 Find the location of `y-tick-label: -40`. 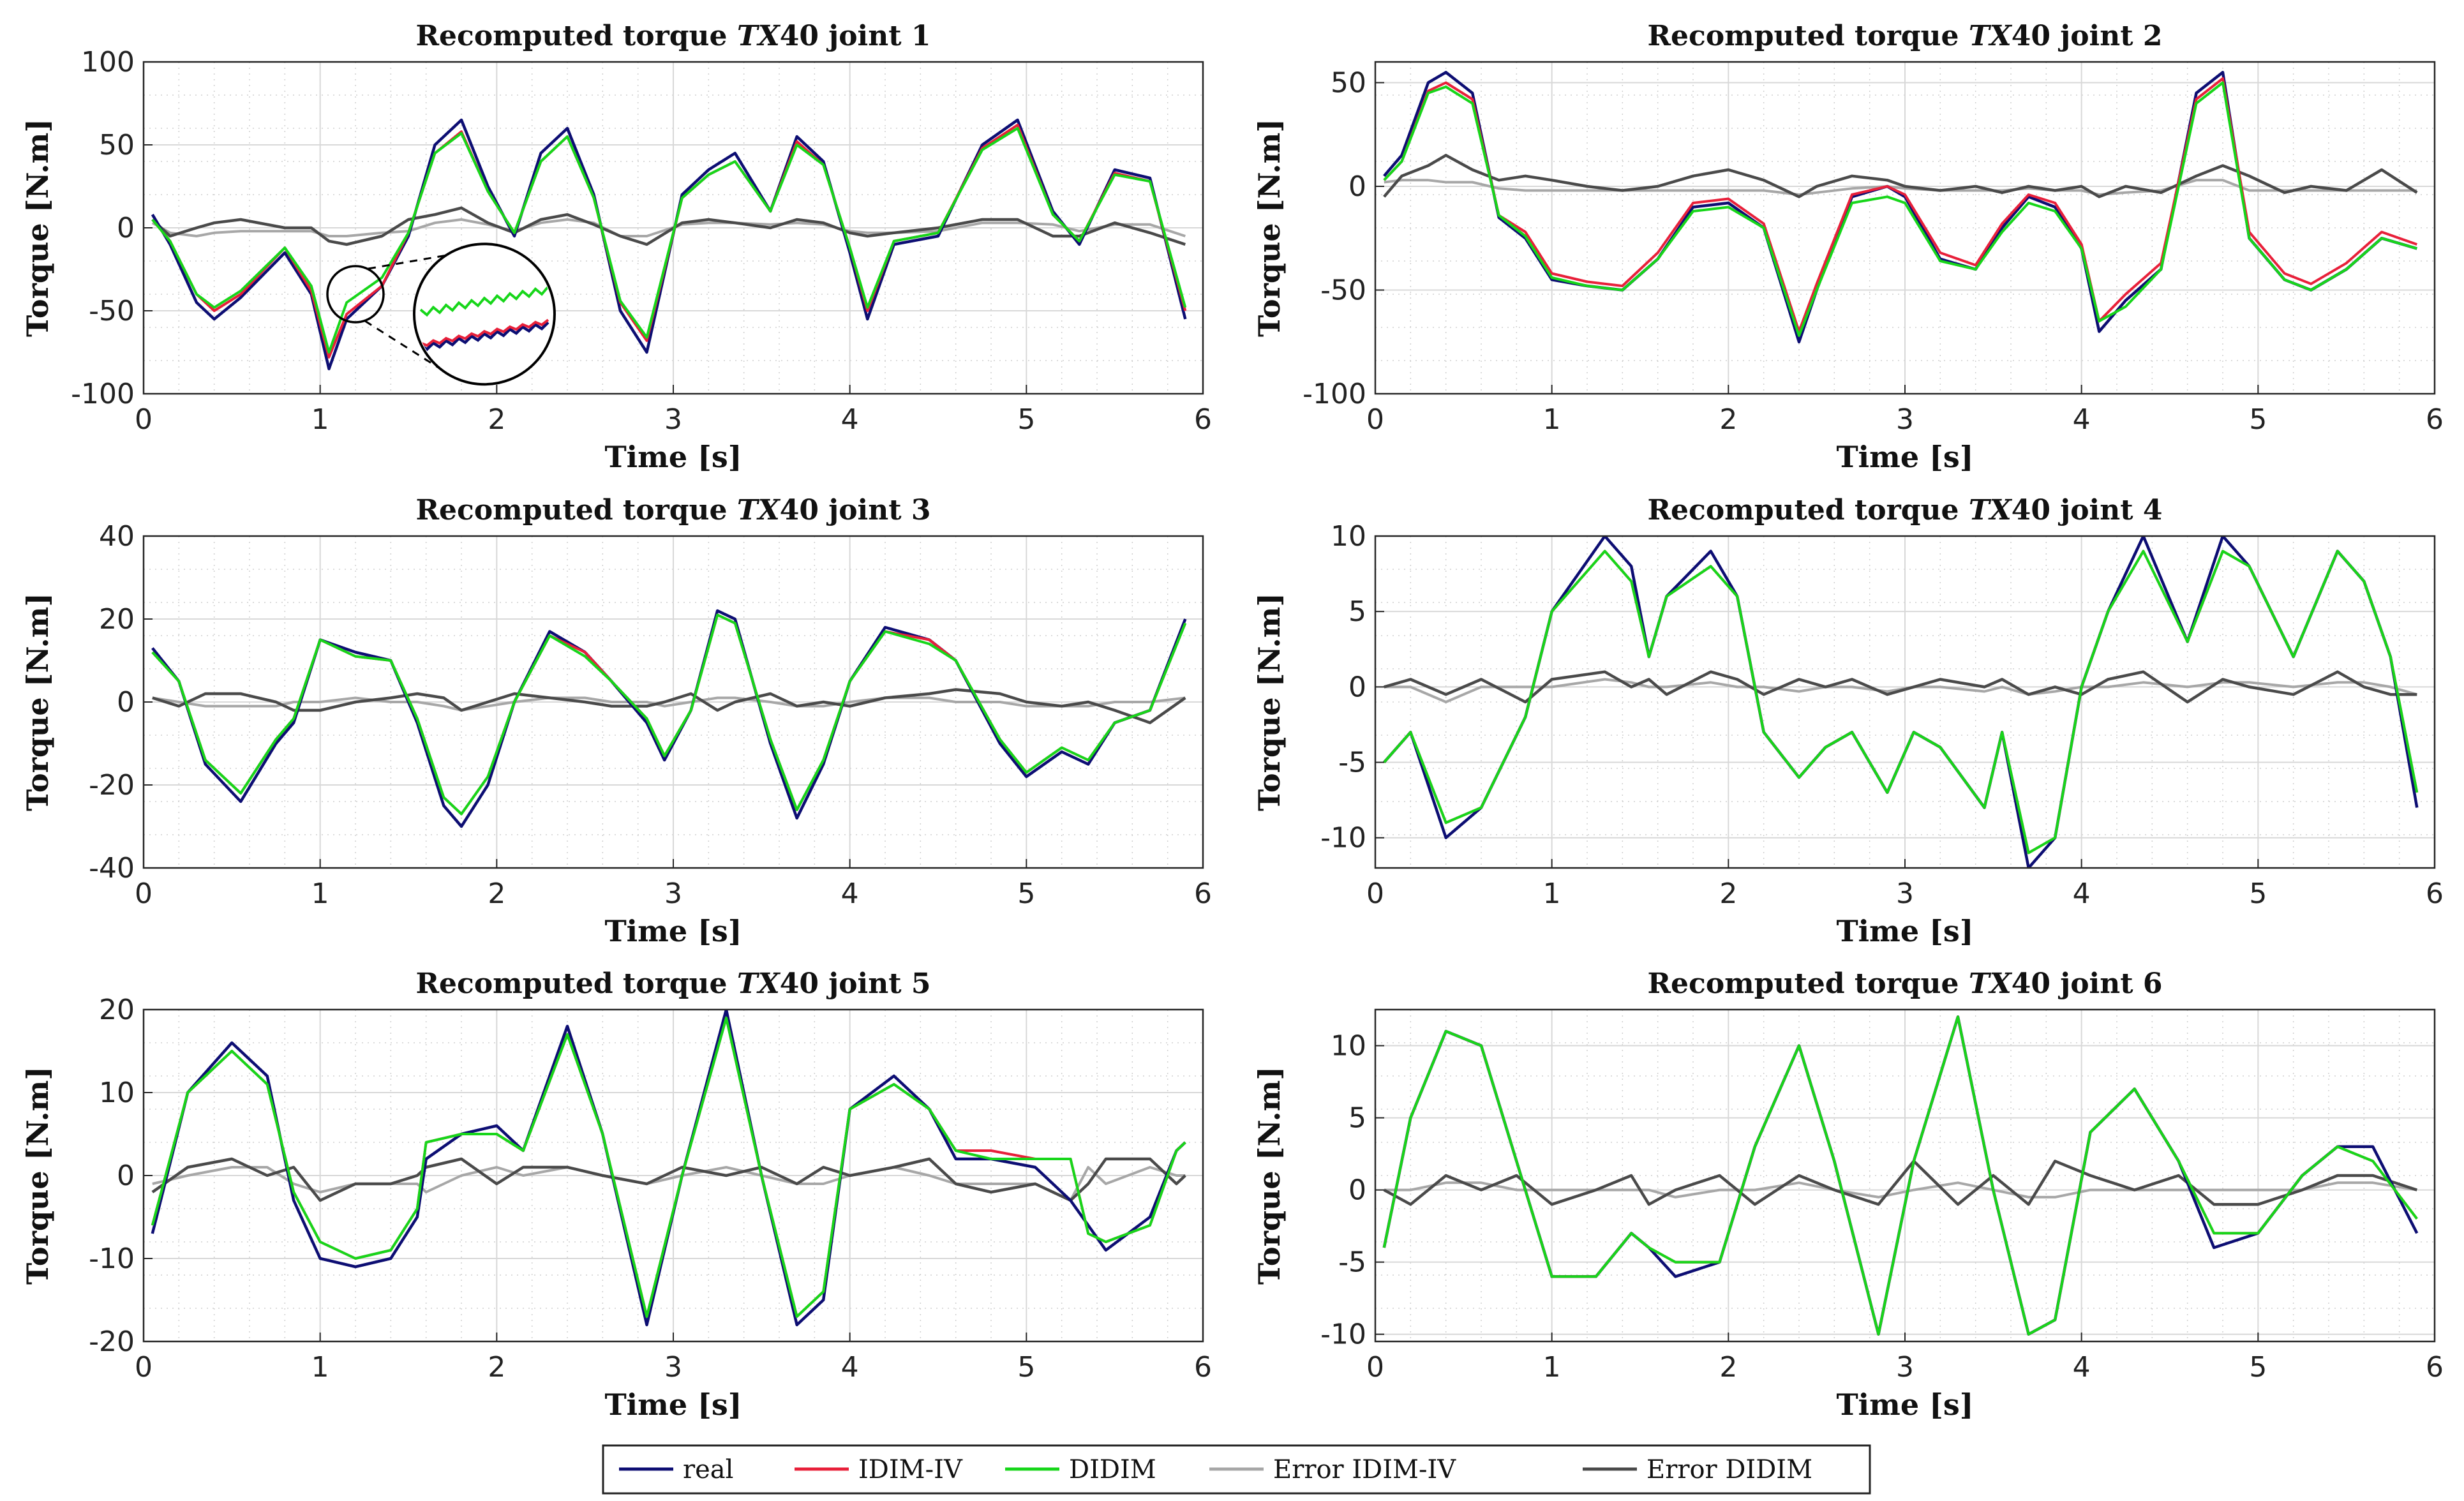

y-tick-label: -40 is located at coordinates (112, 868).